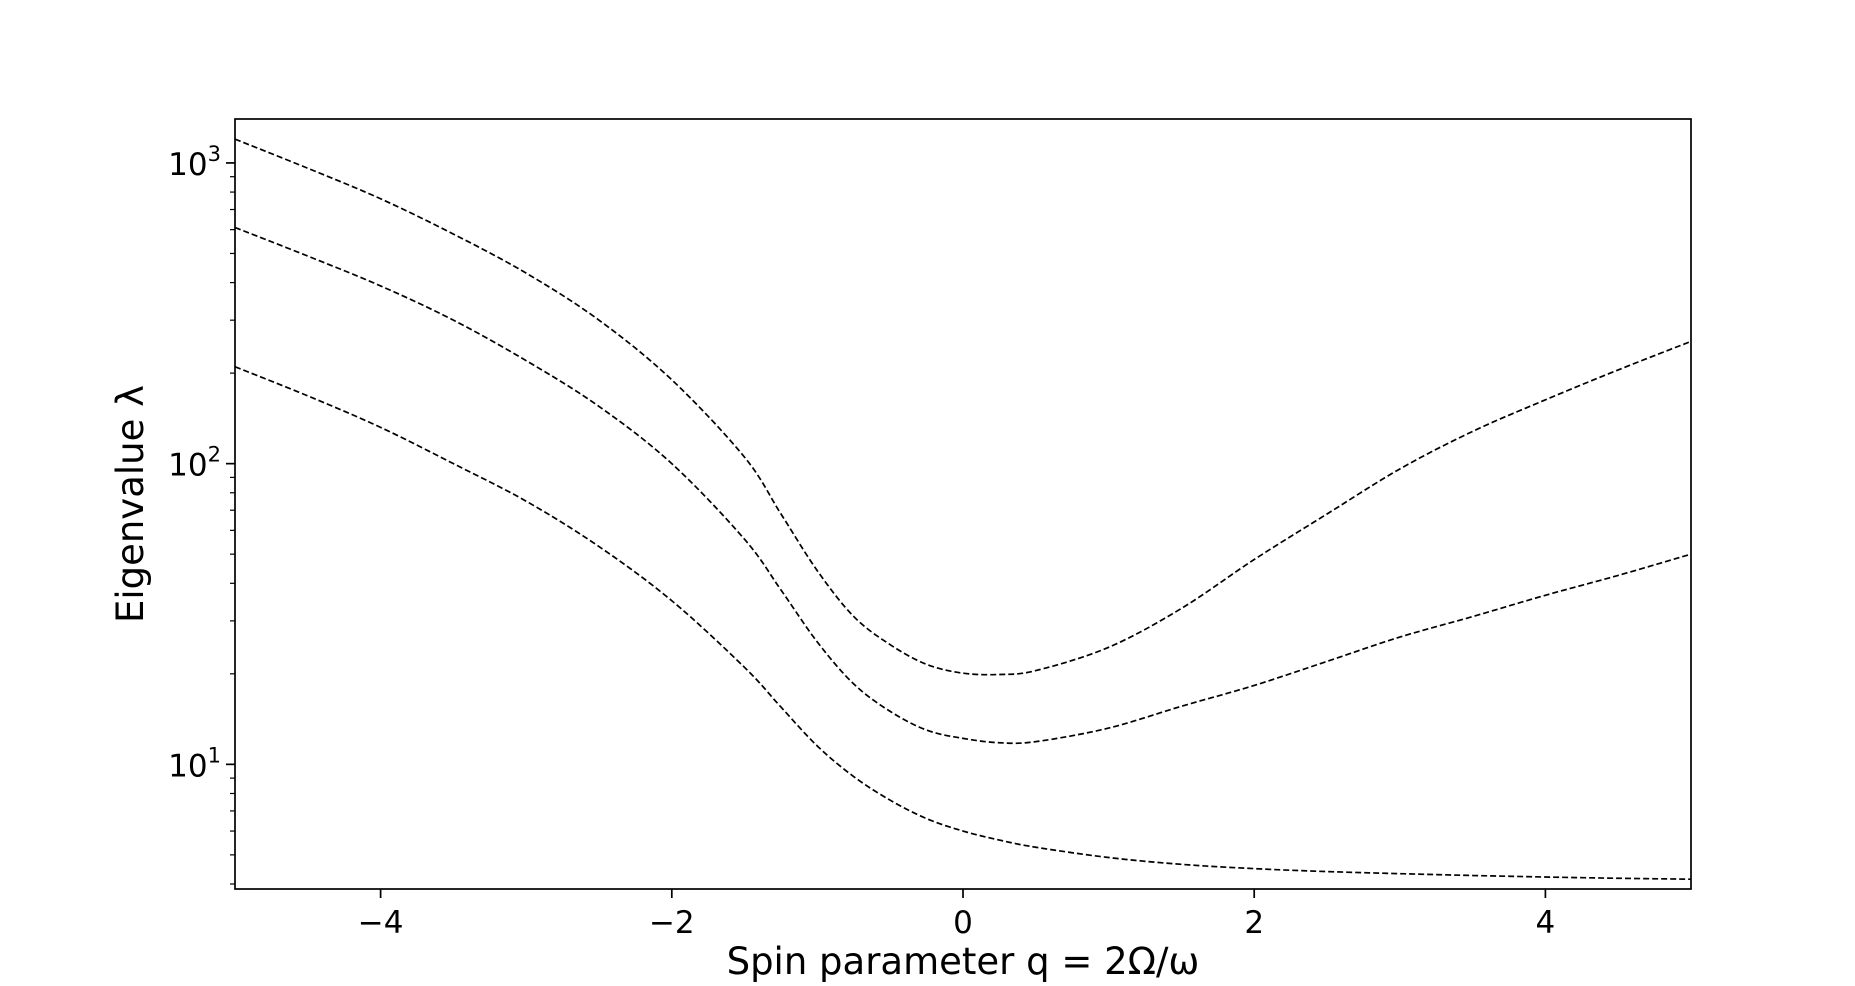  What do you see at coordinates (194, 162) in the screenshot?
I see `y-tick-label: 10³` at bounding box center [194, 162].